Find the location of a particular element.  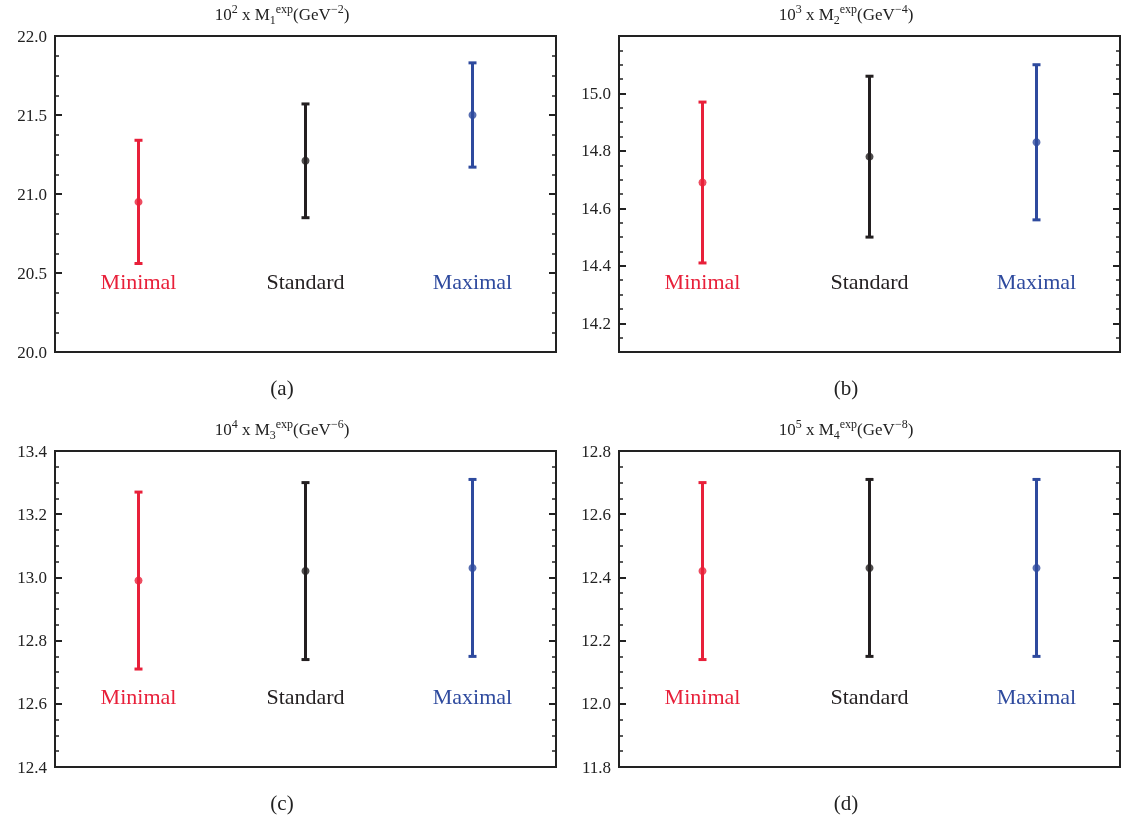

chart-title: 10$^{5}$ x M$_{4}$$^{exp}$(GeV$^{−8}$) is located at coordinates (846, 430).